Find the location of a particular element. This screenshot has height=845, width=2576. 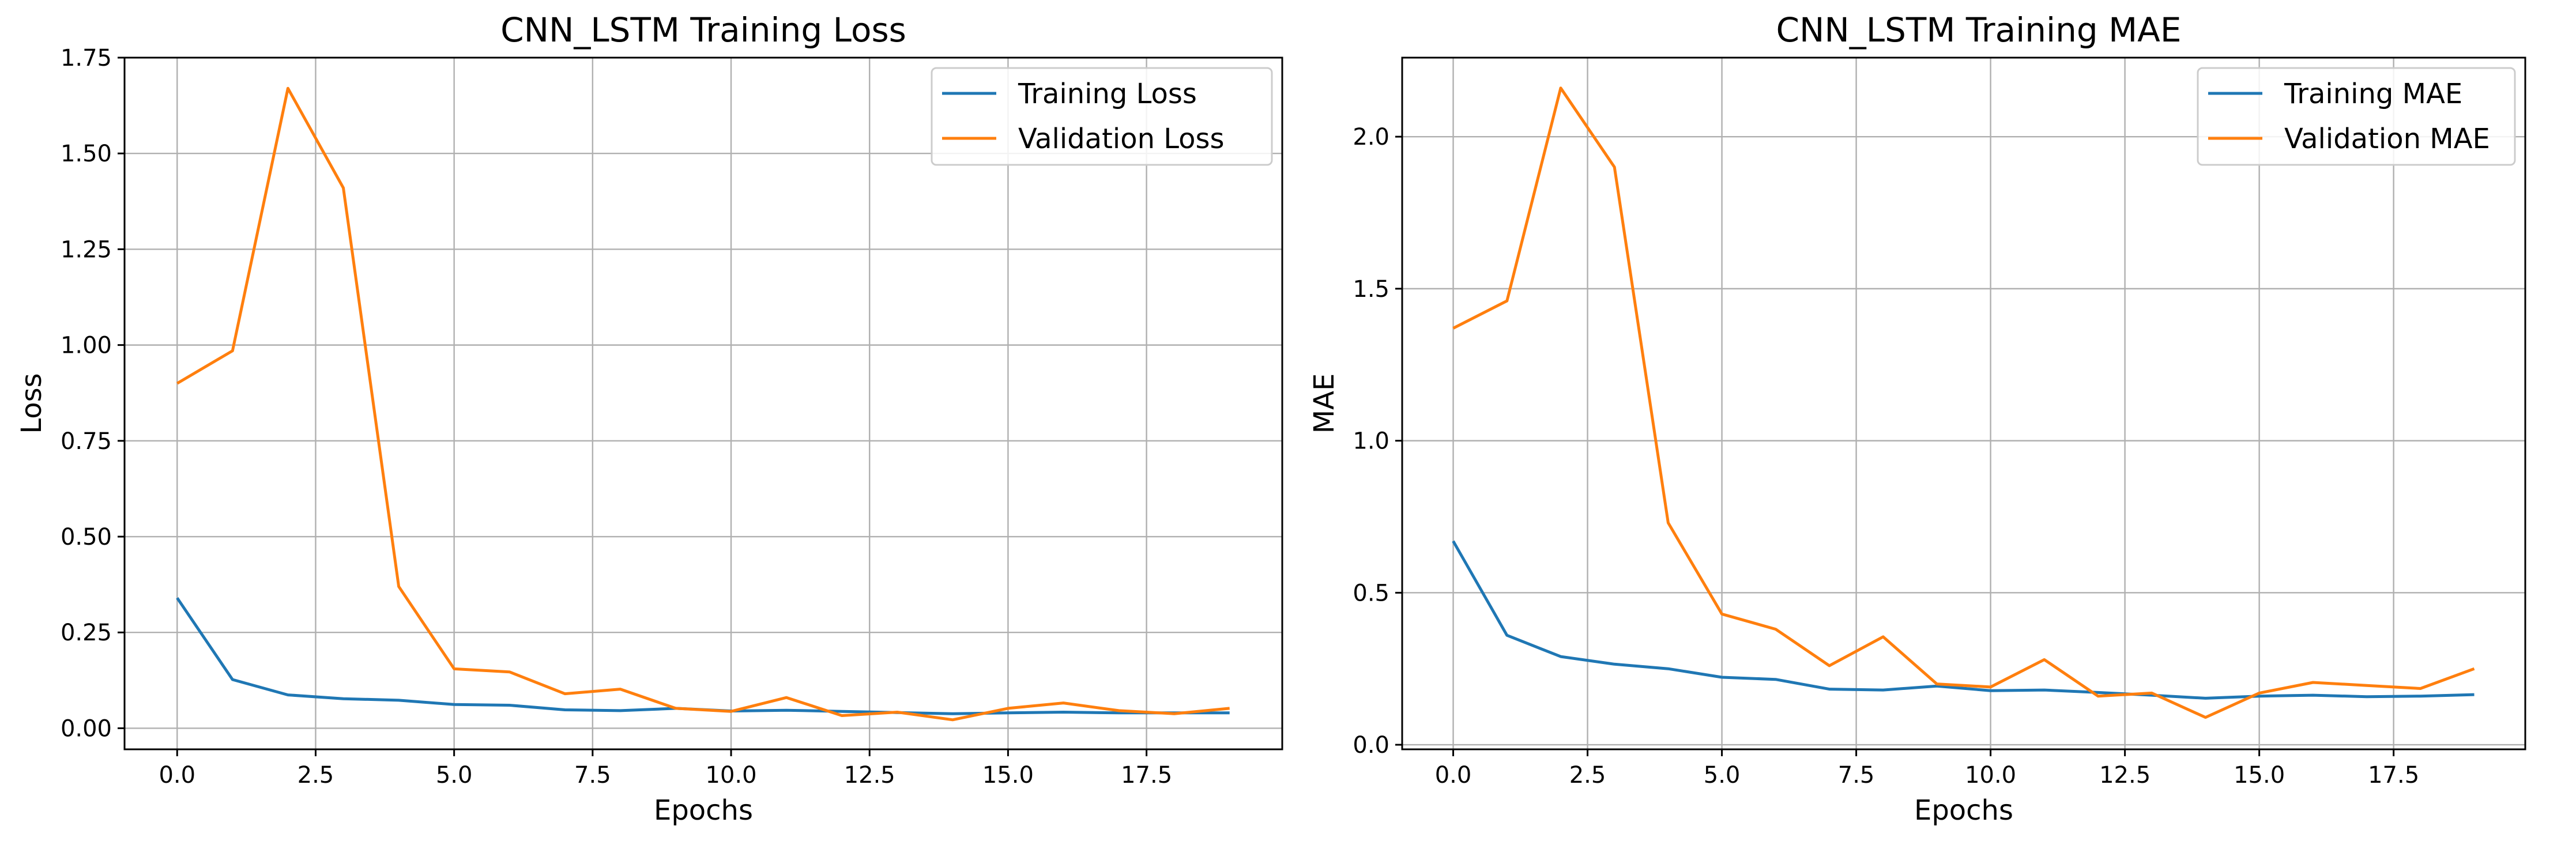

y-tick-label: 1.75 is located at coordinates (86, 58).